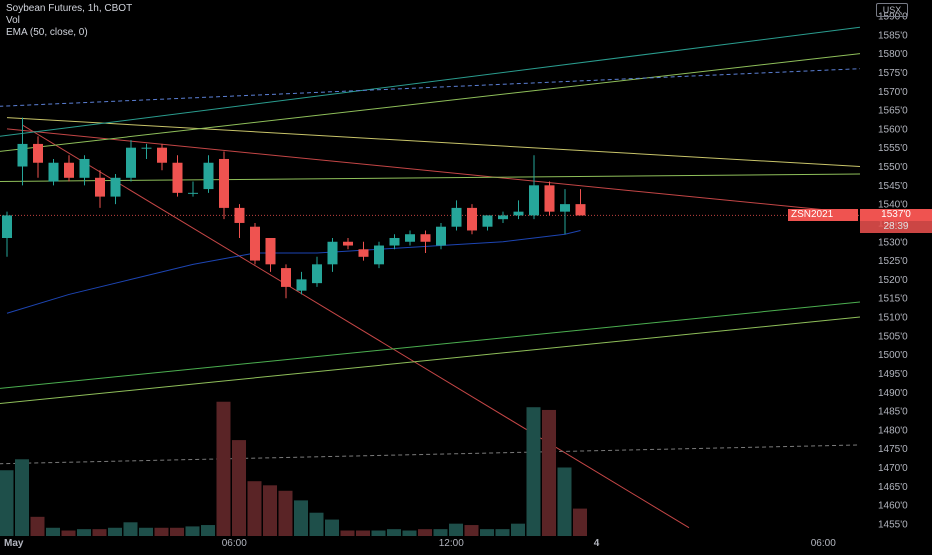  What do you see at coordinates (893, 506) in the screenshot?
I see `y-tick-label: 1460'0` at bounding box center [893, 506].